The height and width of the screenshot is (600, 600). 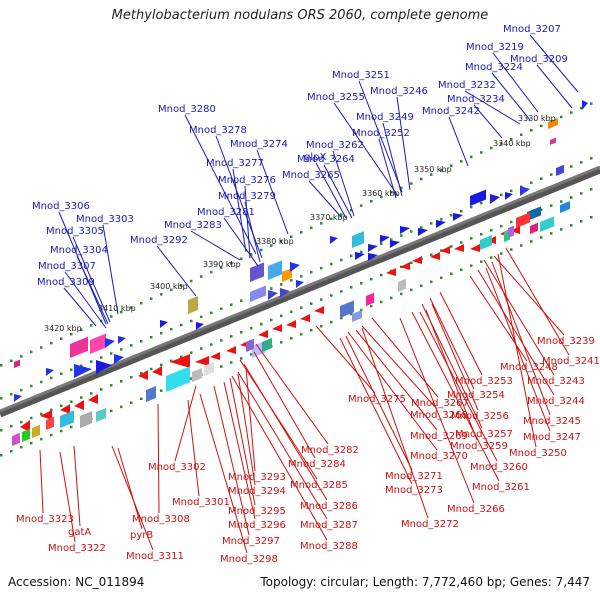 What do you see at coordinates (552, 421) in the screenshot?
I see `reverse-gene-label: Mnod_3245` at bounding box center [552, 421].